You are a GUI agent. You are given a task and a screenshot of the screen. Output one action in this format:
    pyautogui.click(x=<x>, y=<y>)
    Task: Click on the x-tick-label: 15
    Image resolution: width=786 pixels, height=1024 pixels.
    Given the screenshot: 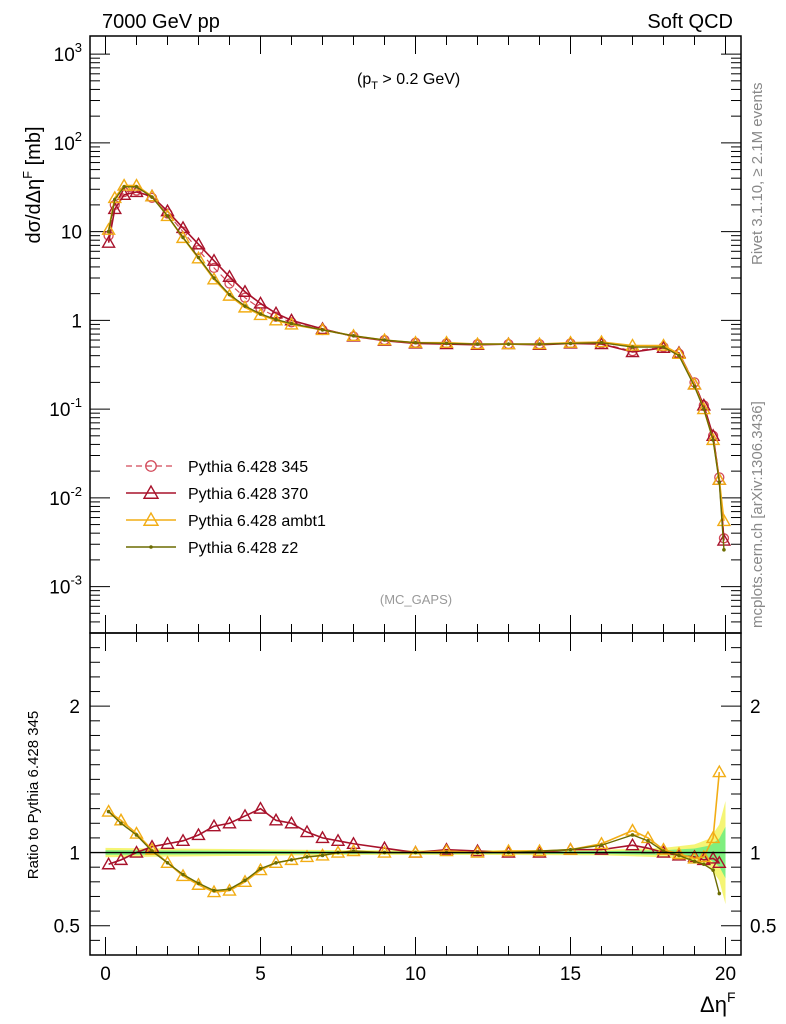 What is the action you would take?
    pyautogui.click(x=570, y=974)
    